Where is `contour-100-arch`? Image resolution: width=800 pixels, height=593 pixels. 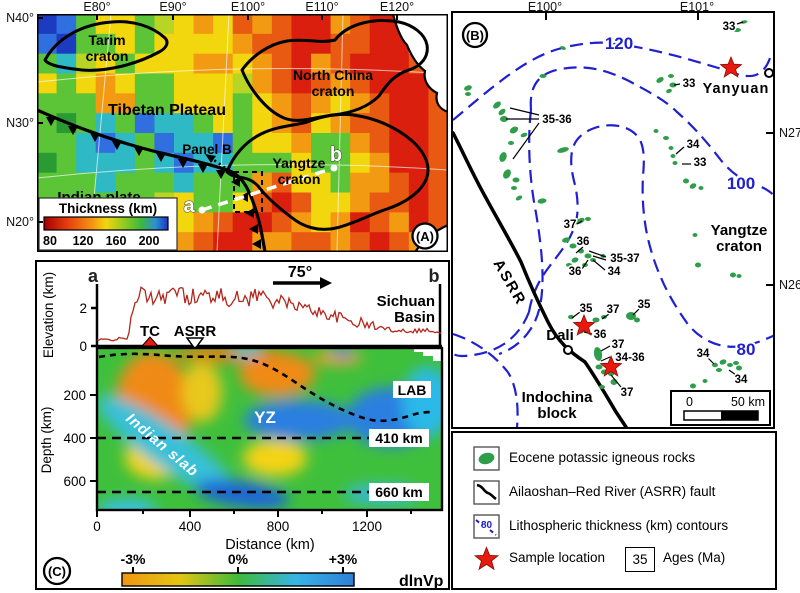
contour-100-arch is located at coordinates (652, 131).